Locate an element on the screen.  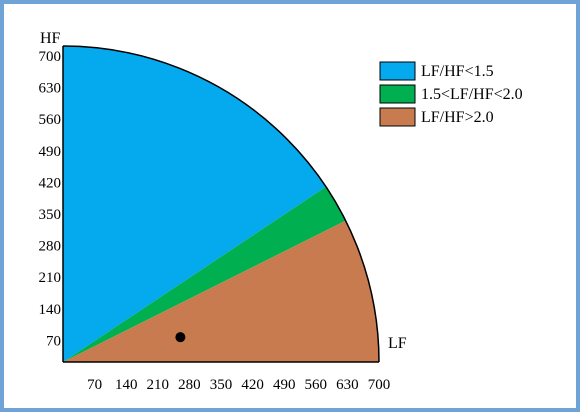
x-tick-label: 140 is located at coordinates (126, 385).